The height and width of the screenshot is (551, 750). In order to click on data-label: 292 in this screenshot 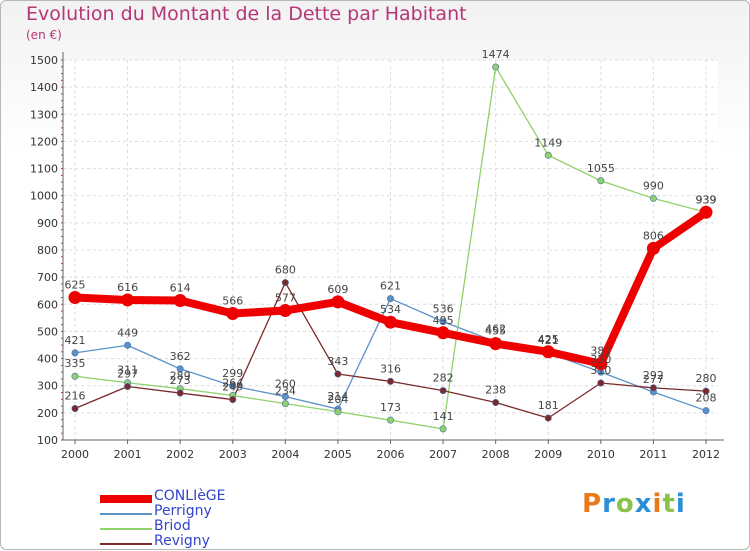, I will do `click(653, 375)`.